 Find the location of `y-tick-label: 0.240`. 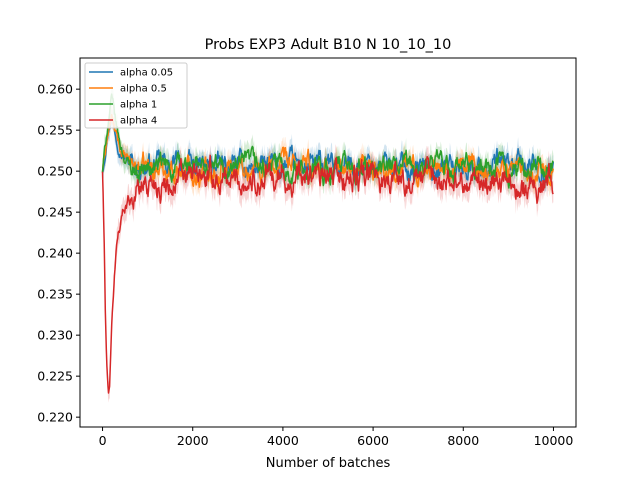

y-tick-label: 0.240 is located at coordinates (55, 253).